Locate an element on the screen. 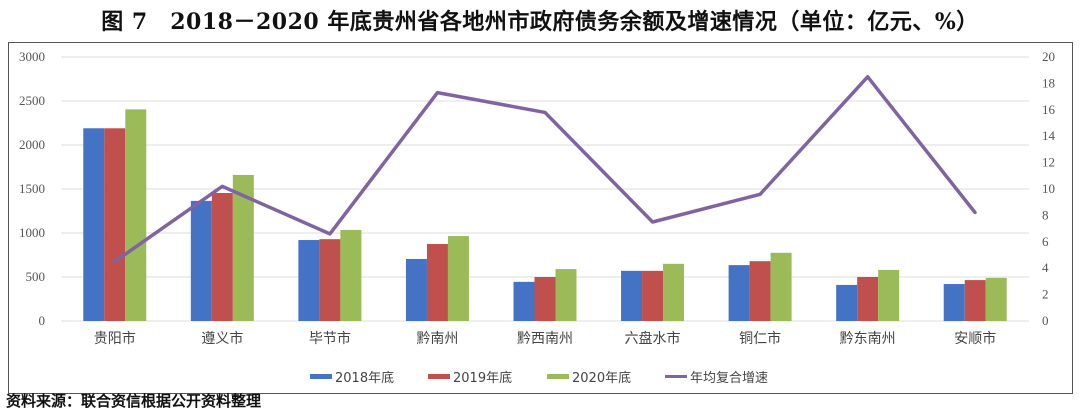 The width and height of the screenshot is (1080, 412). y-right-tick-label: 0 is located at coordinates (1045, 320).